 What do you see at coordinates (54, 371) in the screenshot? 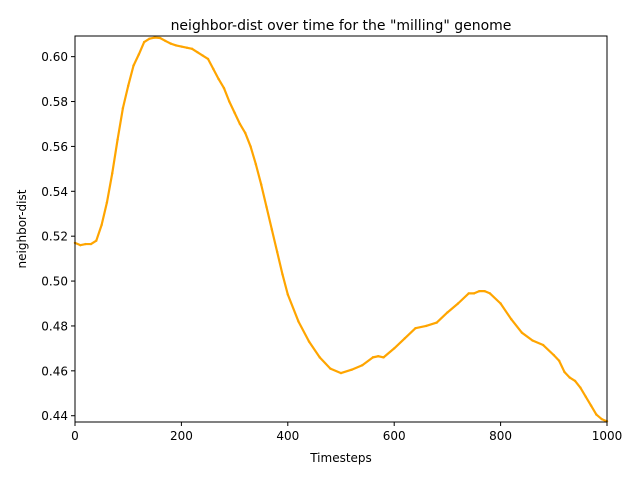
I see `y-tick-label: 0.46` at bounding box center [54, 371].